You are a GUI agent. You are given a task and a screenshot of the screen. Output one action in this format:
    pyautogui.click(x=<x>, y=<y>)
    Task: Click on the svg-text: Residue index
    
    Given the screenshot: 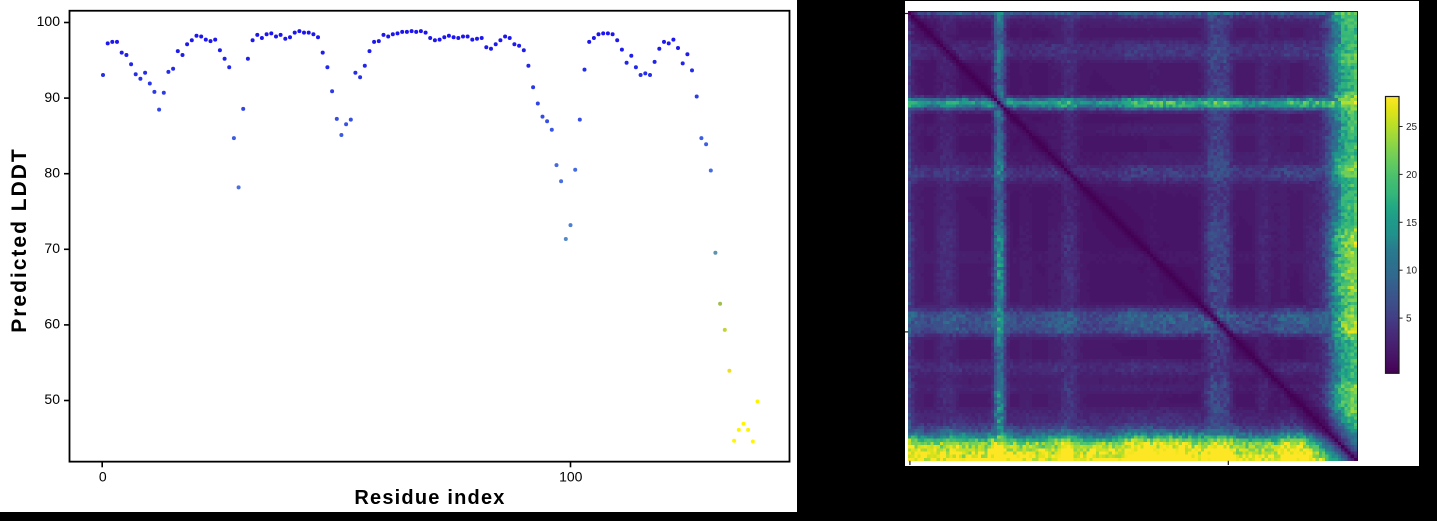 What is the action you would take?
    pyautogui.click(x=429, y=498)
    